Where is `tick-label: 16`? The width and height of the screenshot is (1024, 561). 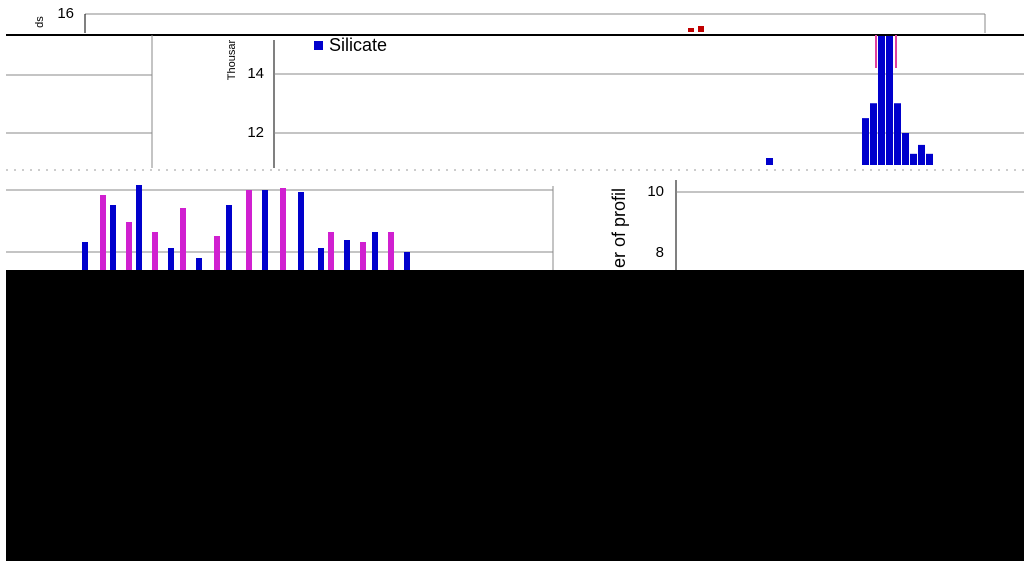 tick-label: 16 is located at coordinates (65, 13).